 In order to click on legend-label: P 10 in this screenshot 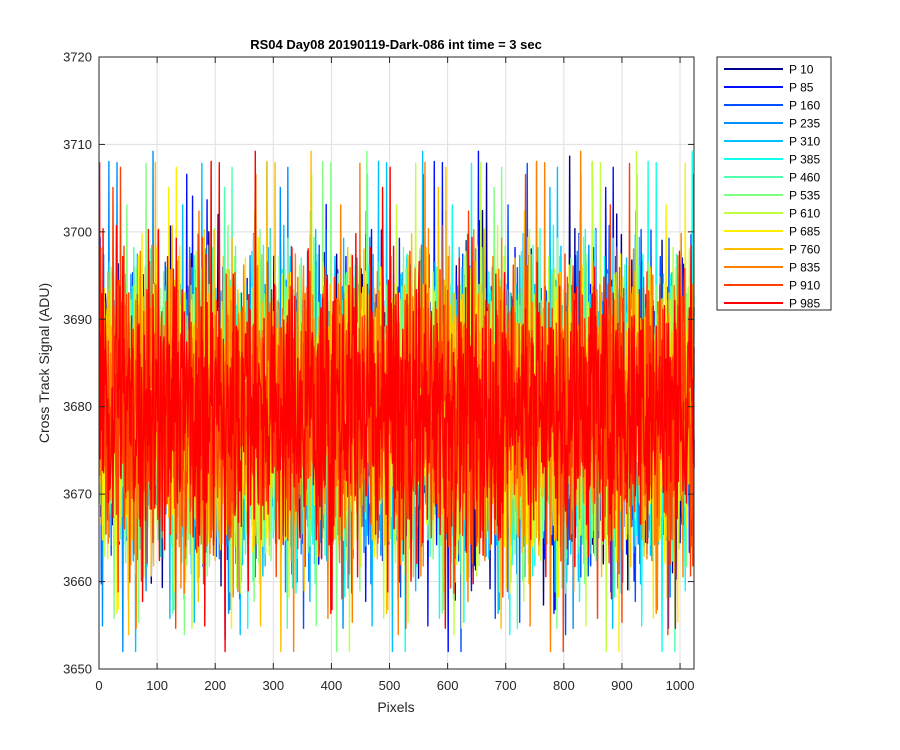, I will do `click(801, 70)`.